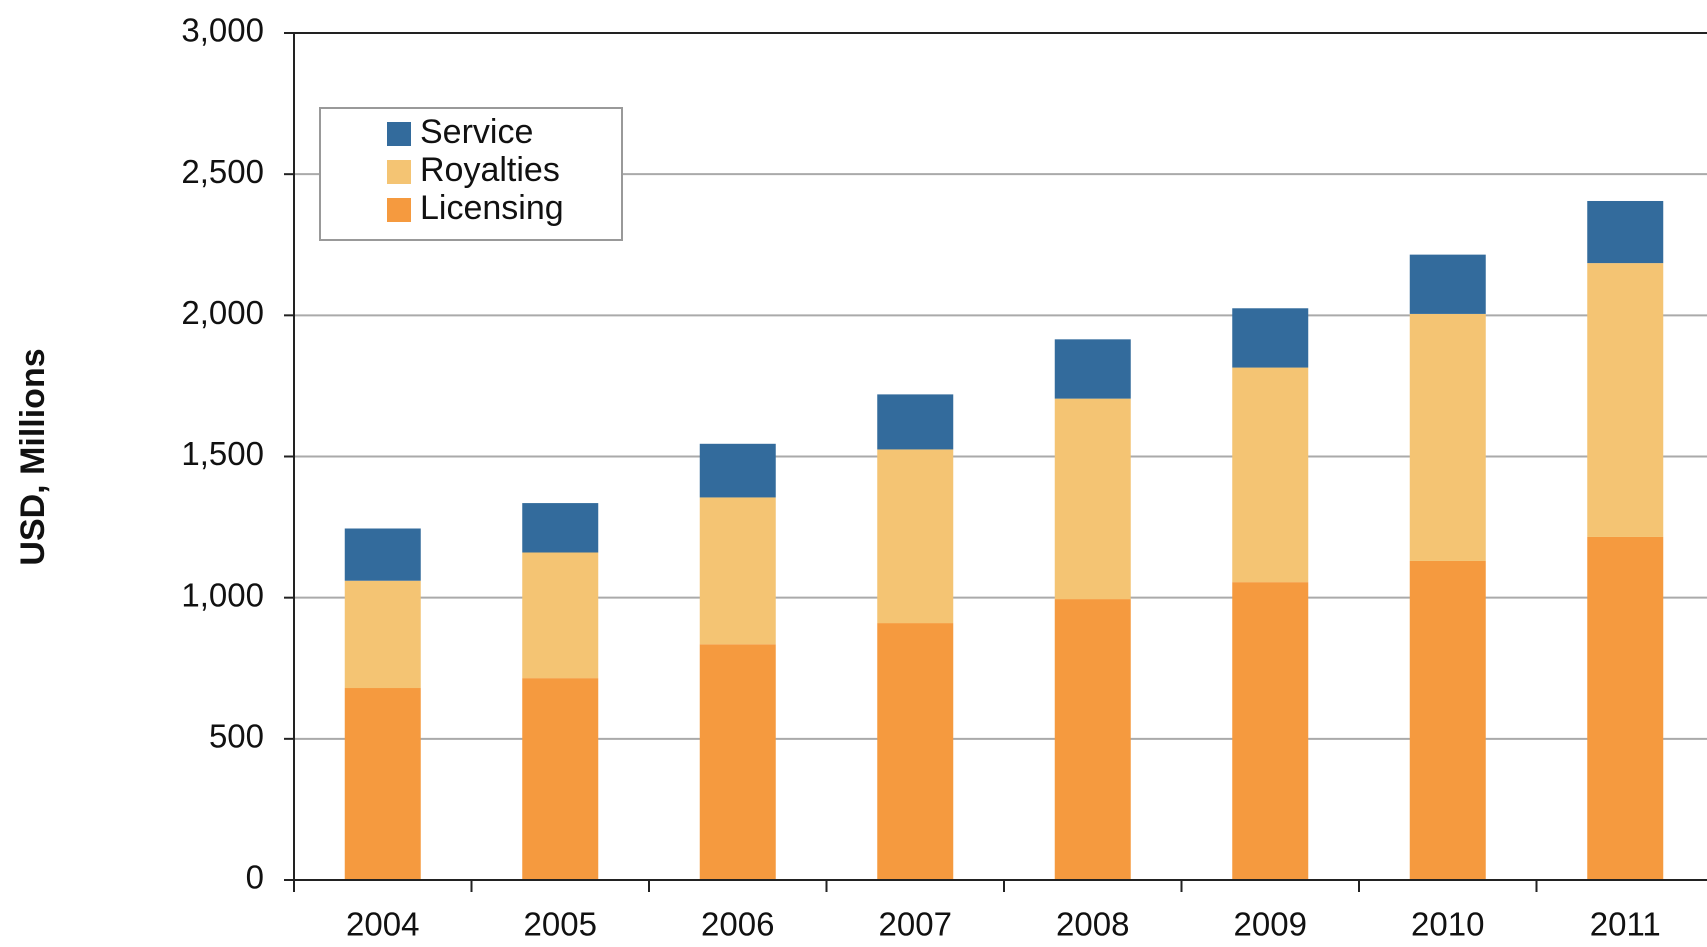  I want to click on y-tick-label: 2,000, so click(222, 312).